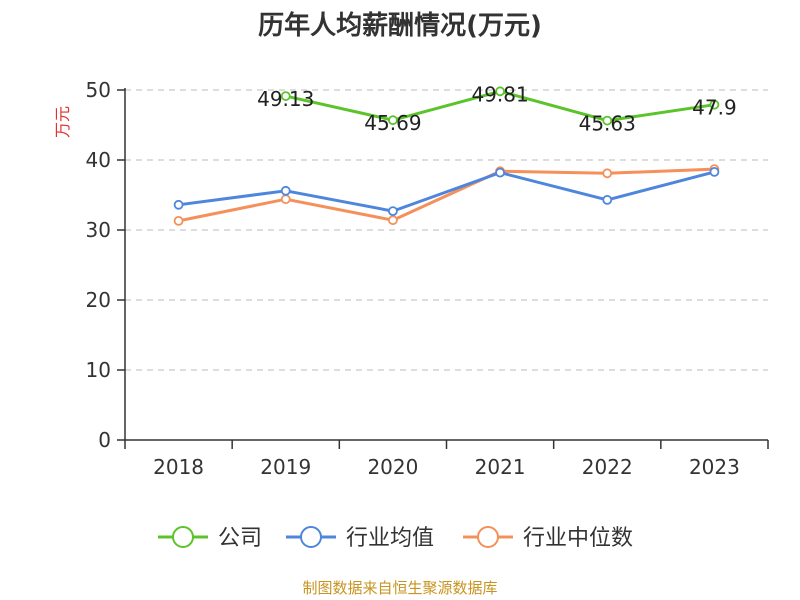 The height and width of the screenshot is (600, 800). What do you see at coordinates (240, 538) in the screenshot?
I see `legend-label: 公司` at bounding box center [240, 538].